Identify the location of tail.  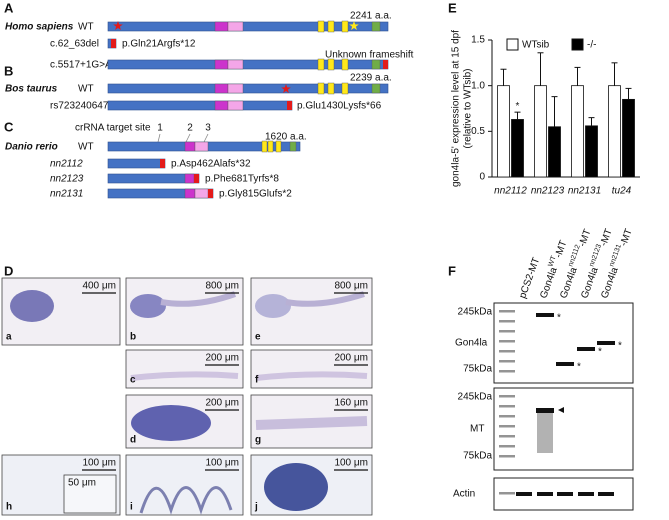
(311, 423).